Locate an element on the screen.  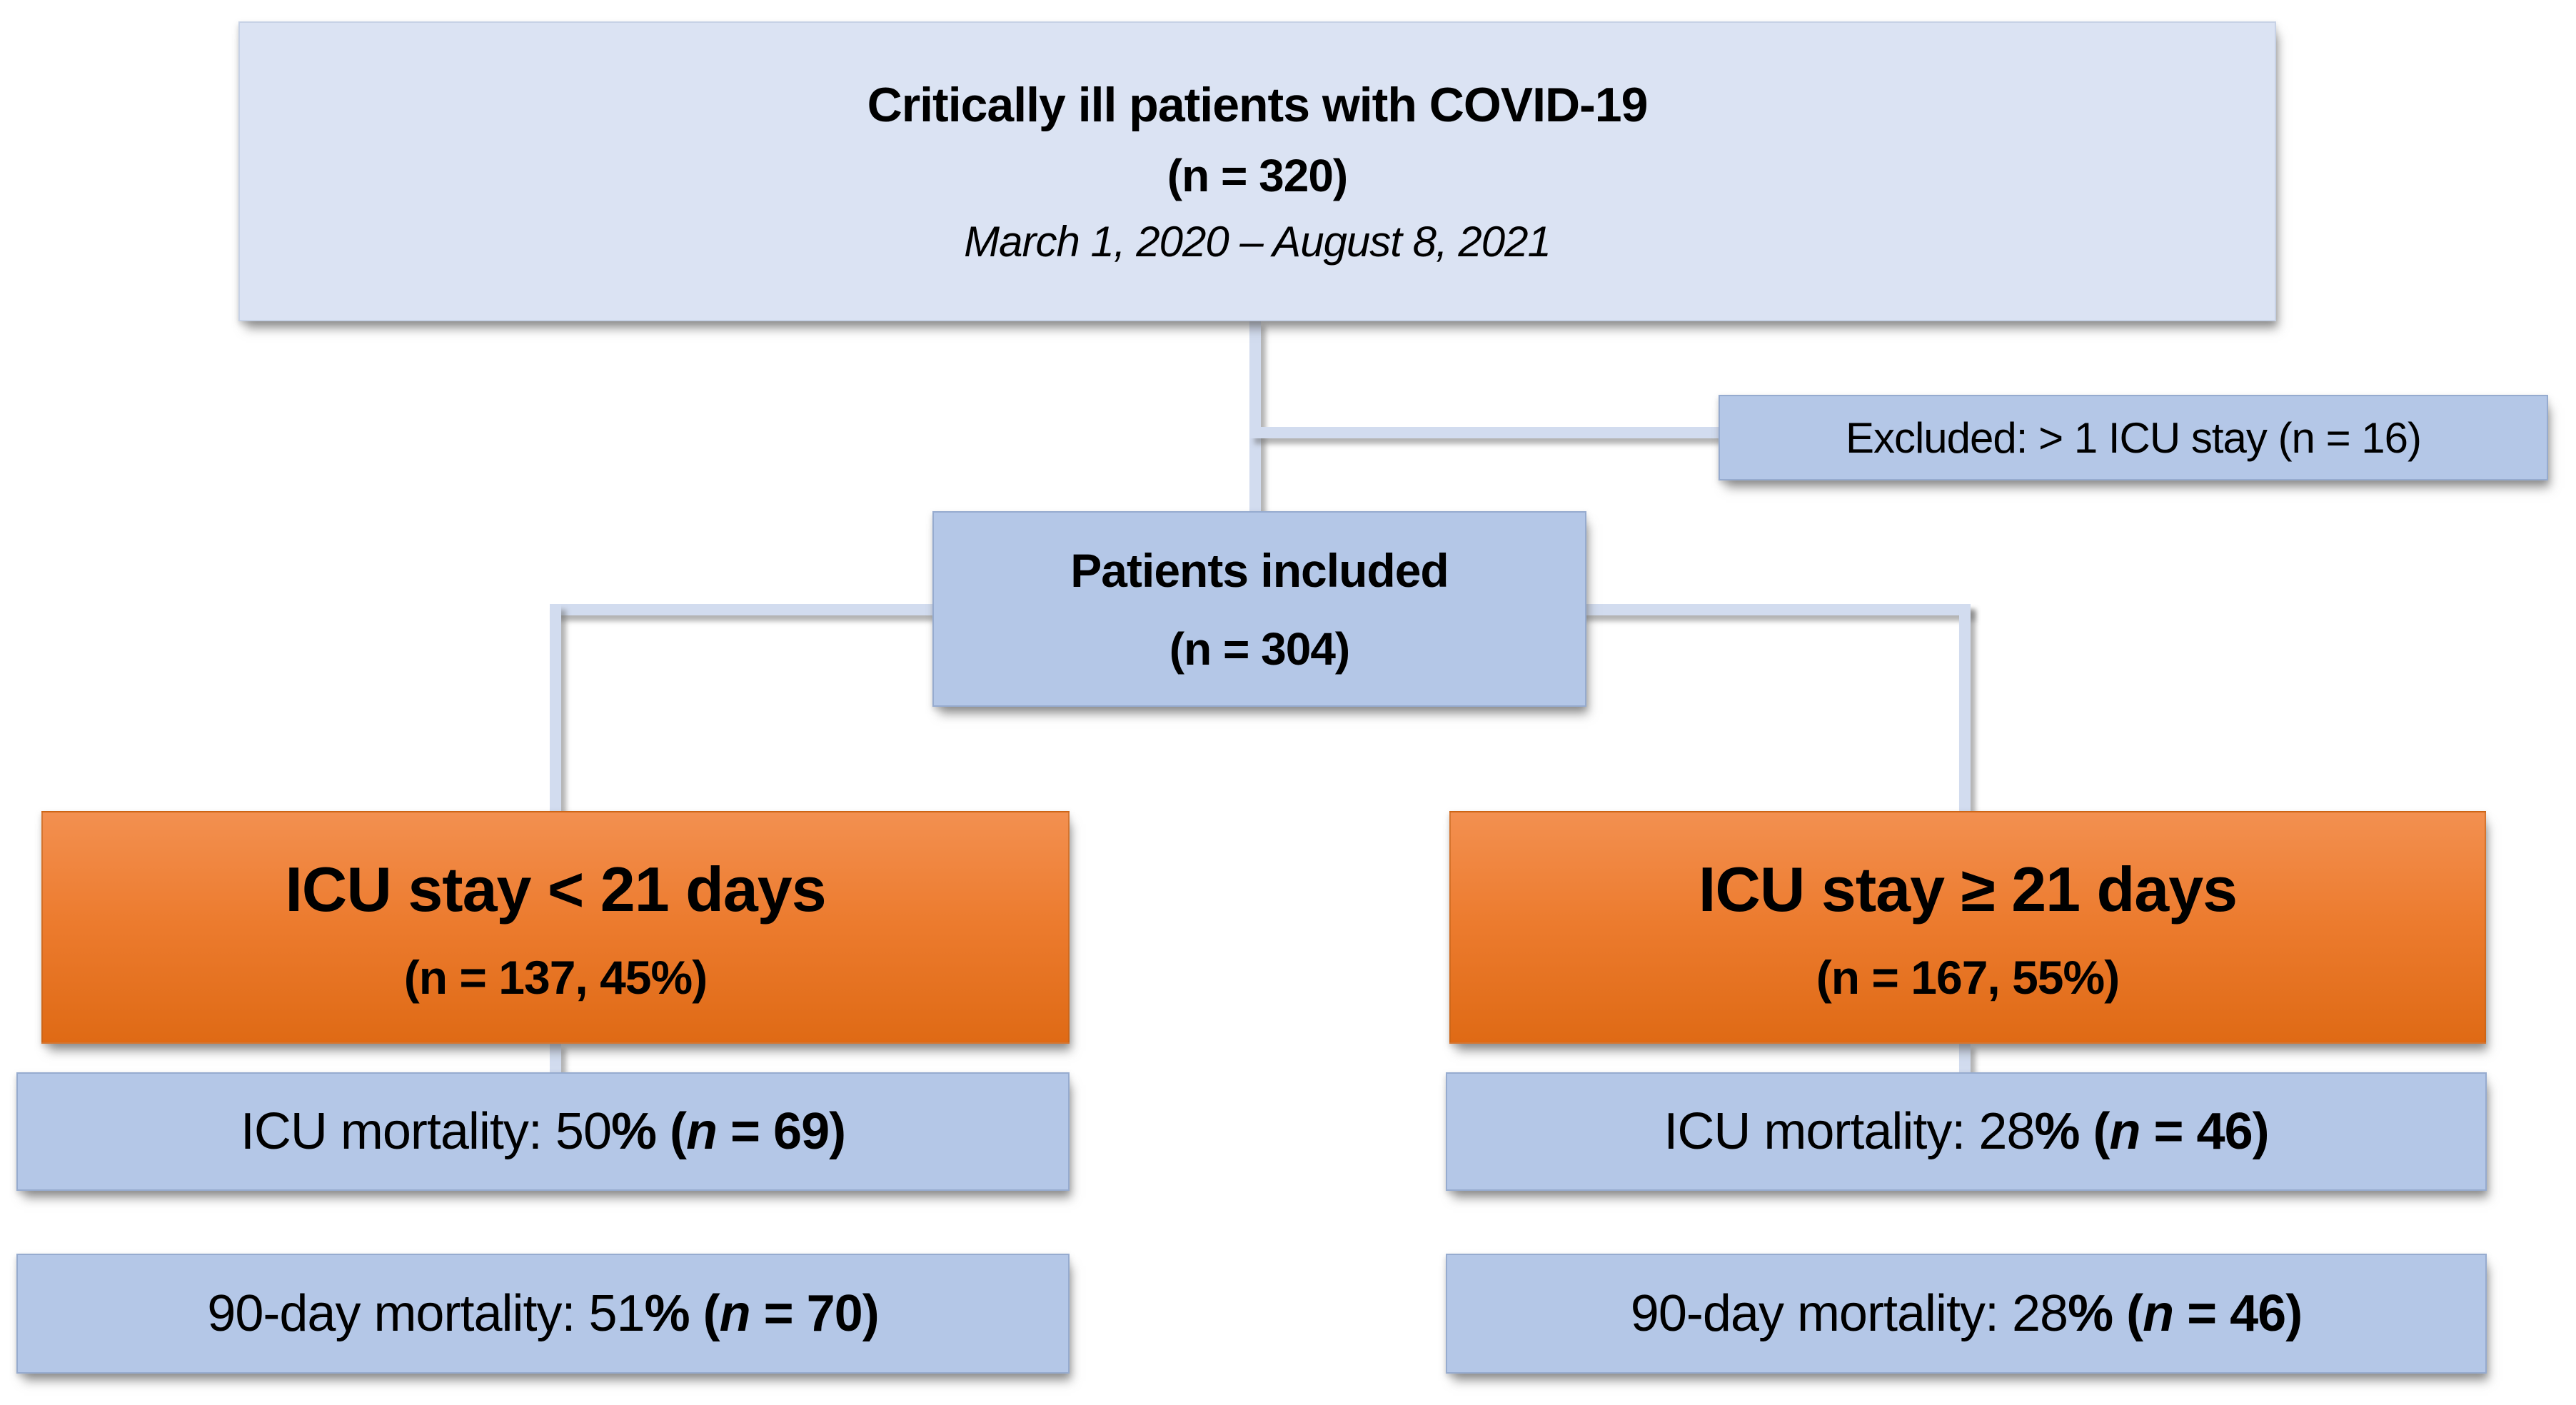
mortality-prefix: 90-day mortality: 28 is located at coordinates (1849, 1313).